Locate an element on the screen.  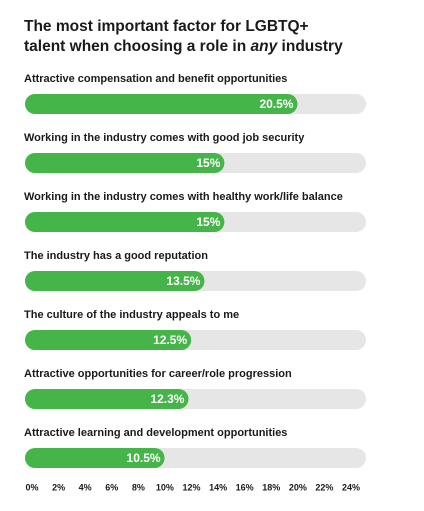
x-tick-label: 22% is located at coordinates (324, 487).